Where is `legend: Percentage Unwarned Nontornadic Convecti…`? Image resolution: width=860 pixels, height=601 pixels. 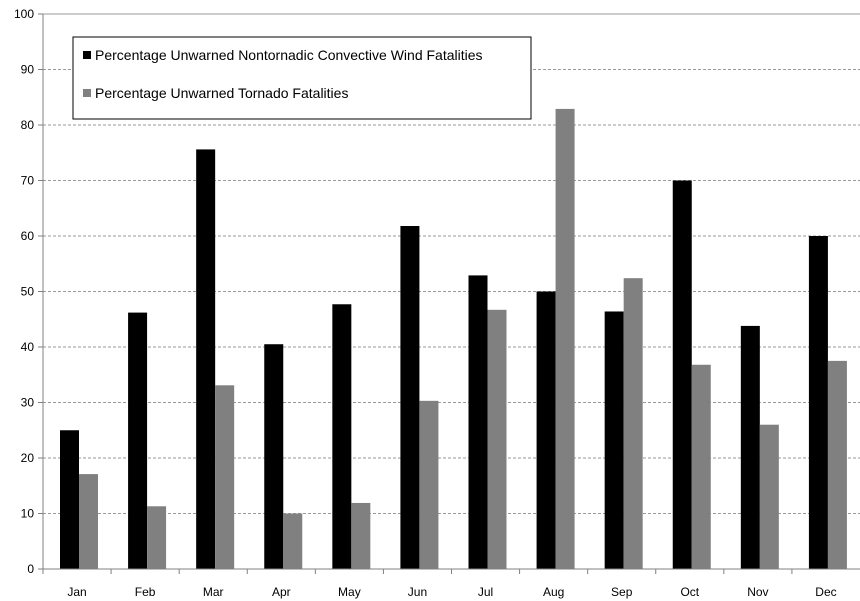
legend: Percentage Unwarned Nontornadic Convecti… is located at coordinates (302, 78).